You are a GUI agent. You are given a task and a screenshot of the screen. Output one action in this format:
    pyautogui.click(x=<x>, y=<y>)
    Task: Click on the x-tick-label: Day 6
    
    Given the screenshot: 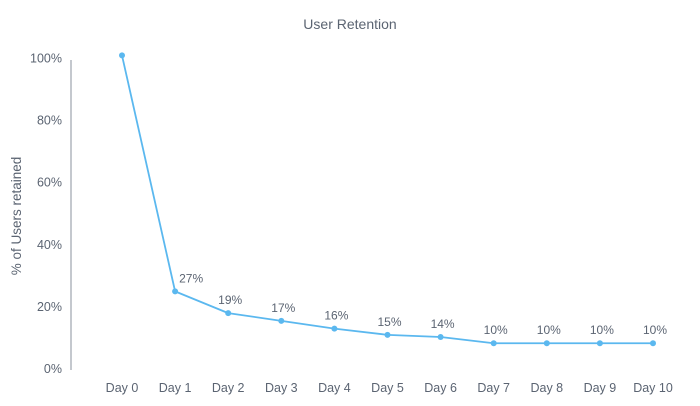 What is the action you would take?
    pyautogui.click(x=440, y=388)
    